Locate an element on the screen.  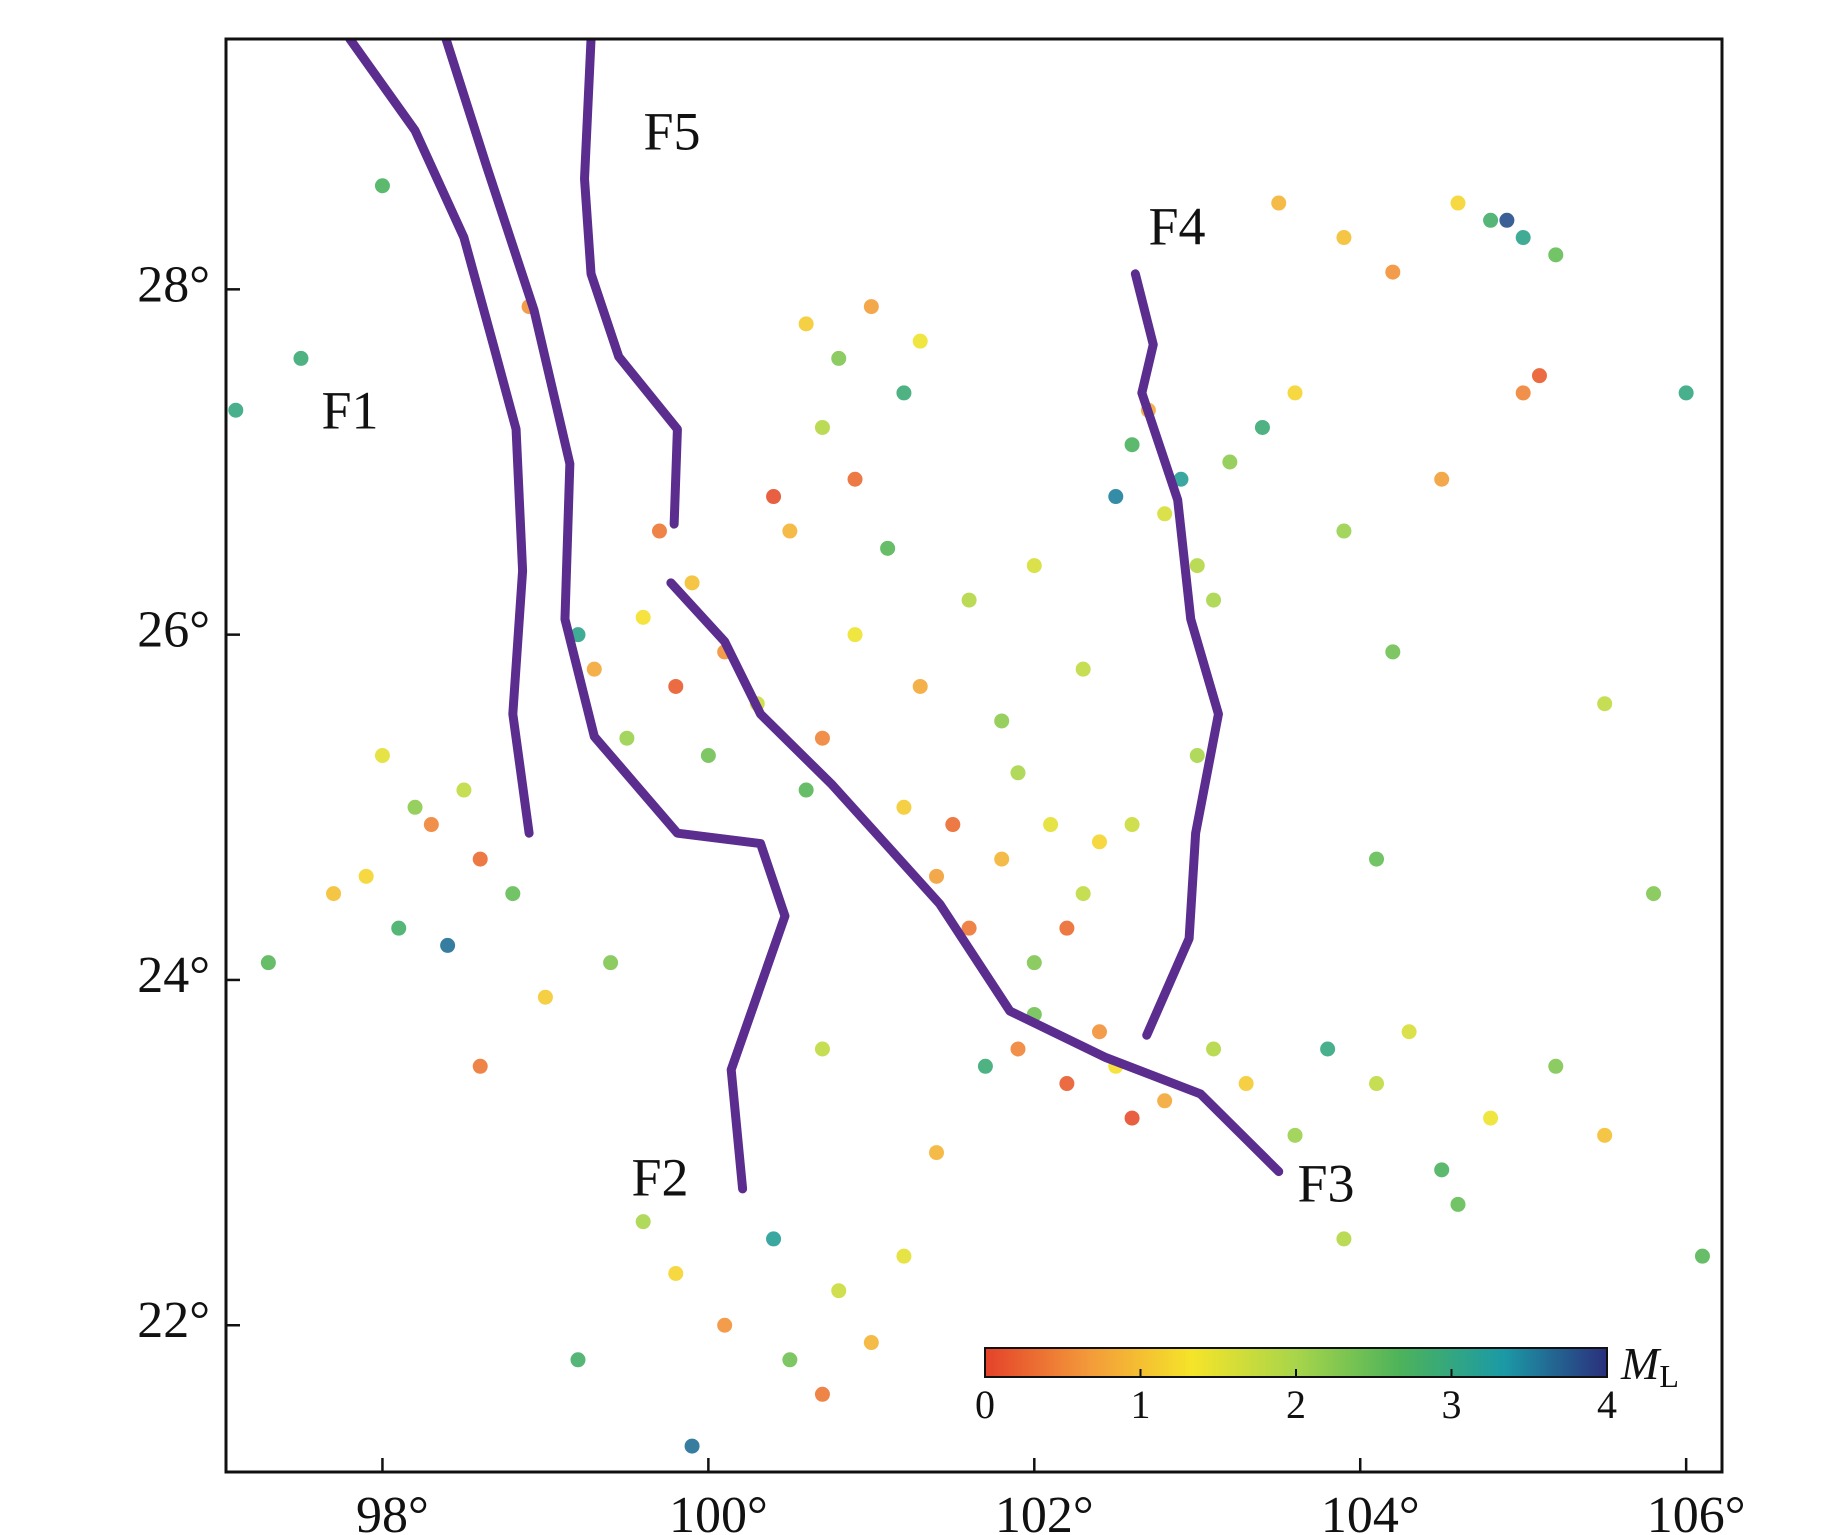
x-tick-label: 102° is located at coordinates (1044, 1511).